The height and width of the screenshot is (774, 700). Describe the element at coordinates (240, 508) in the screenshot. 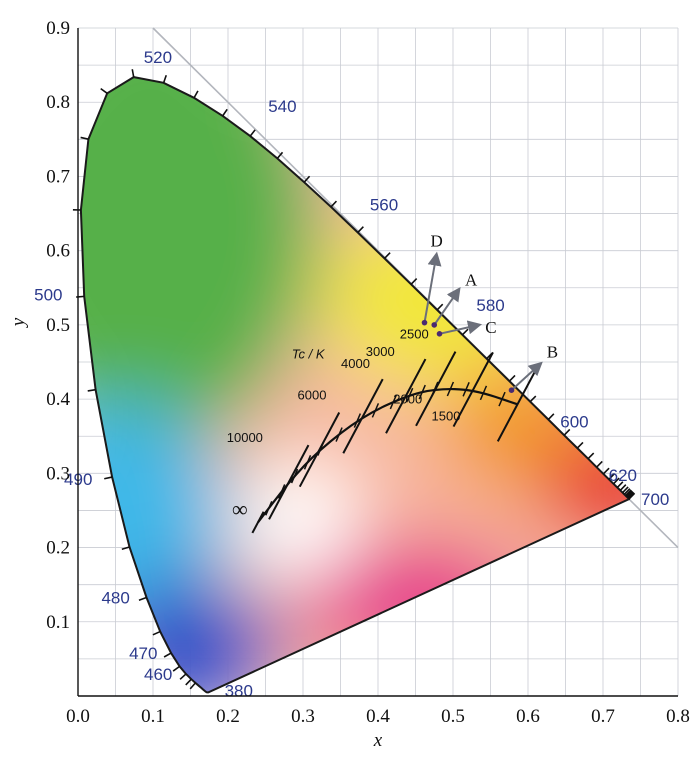

I see `infinity-label: ∞` at that location.